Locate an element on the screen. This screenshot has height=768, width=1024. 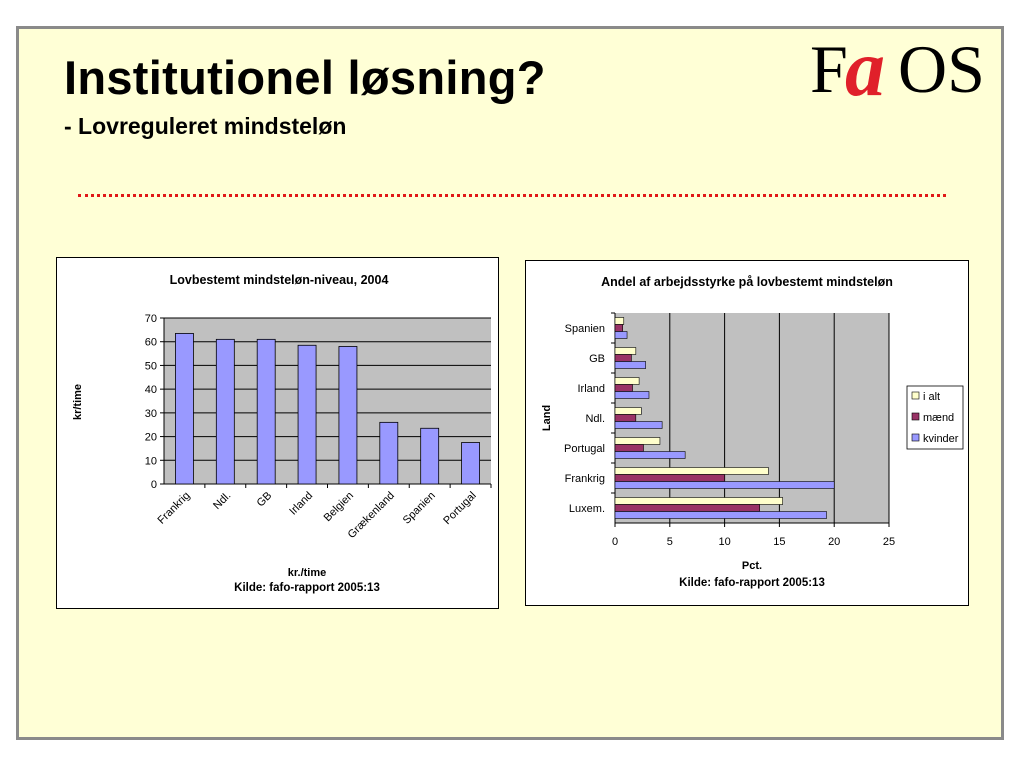
y-tick-label: 0 is located at coordinates (154, 485).